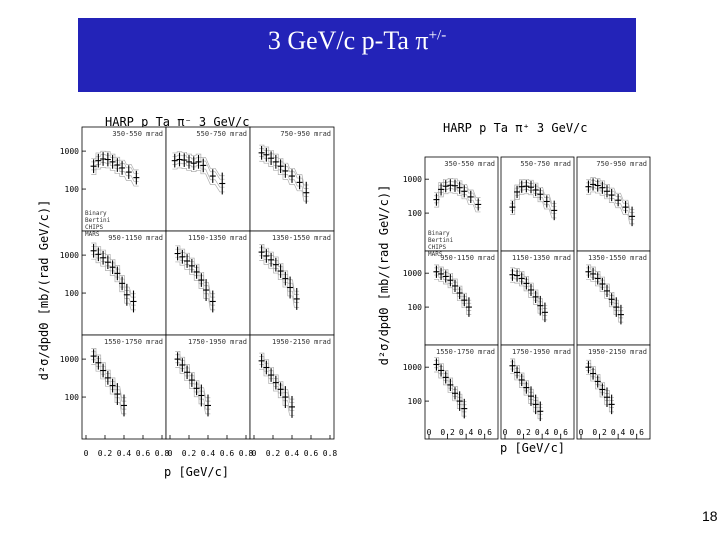  What do you see at coordinates (133, 342) in the screenshot?
I see `panel-angle-label: 1550-1750 mrad` at bounding box center [133, 342].